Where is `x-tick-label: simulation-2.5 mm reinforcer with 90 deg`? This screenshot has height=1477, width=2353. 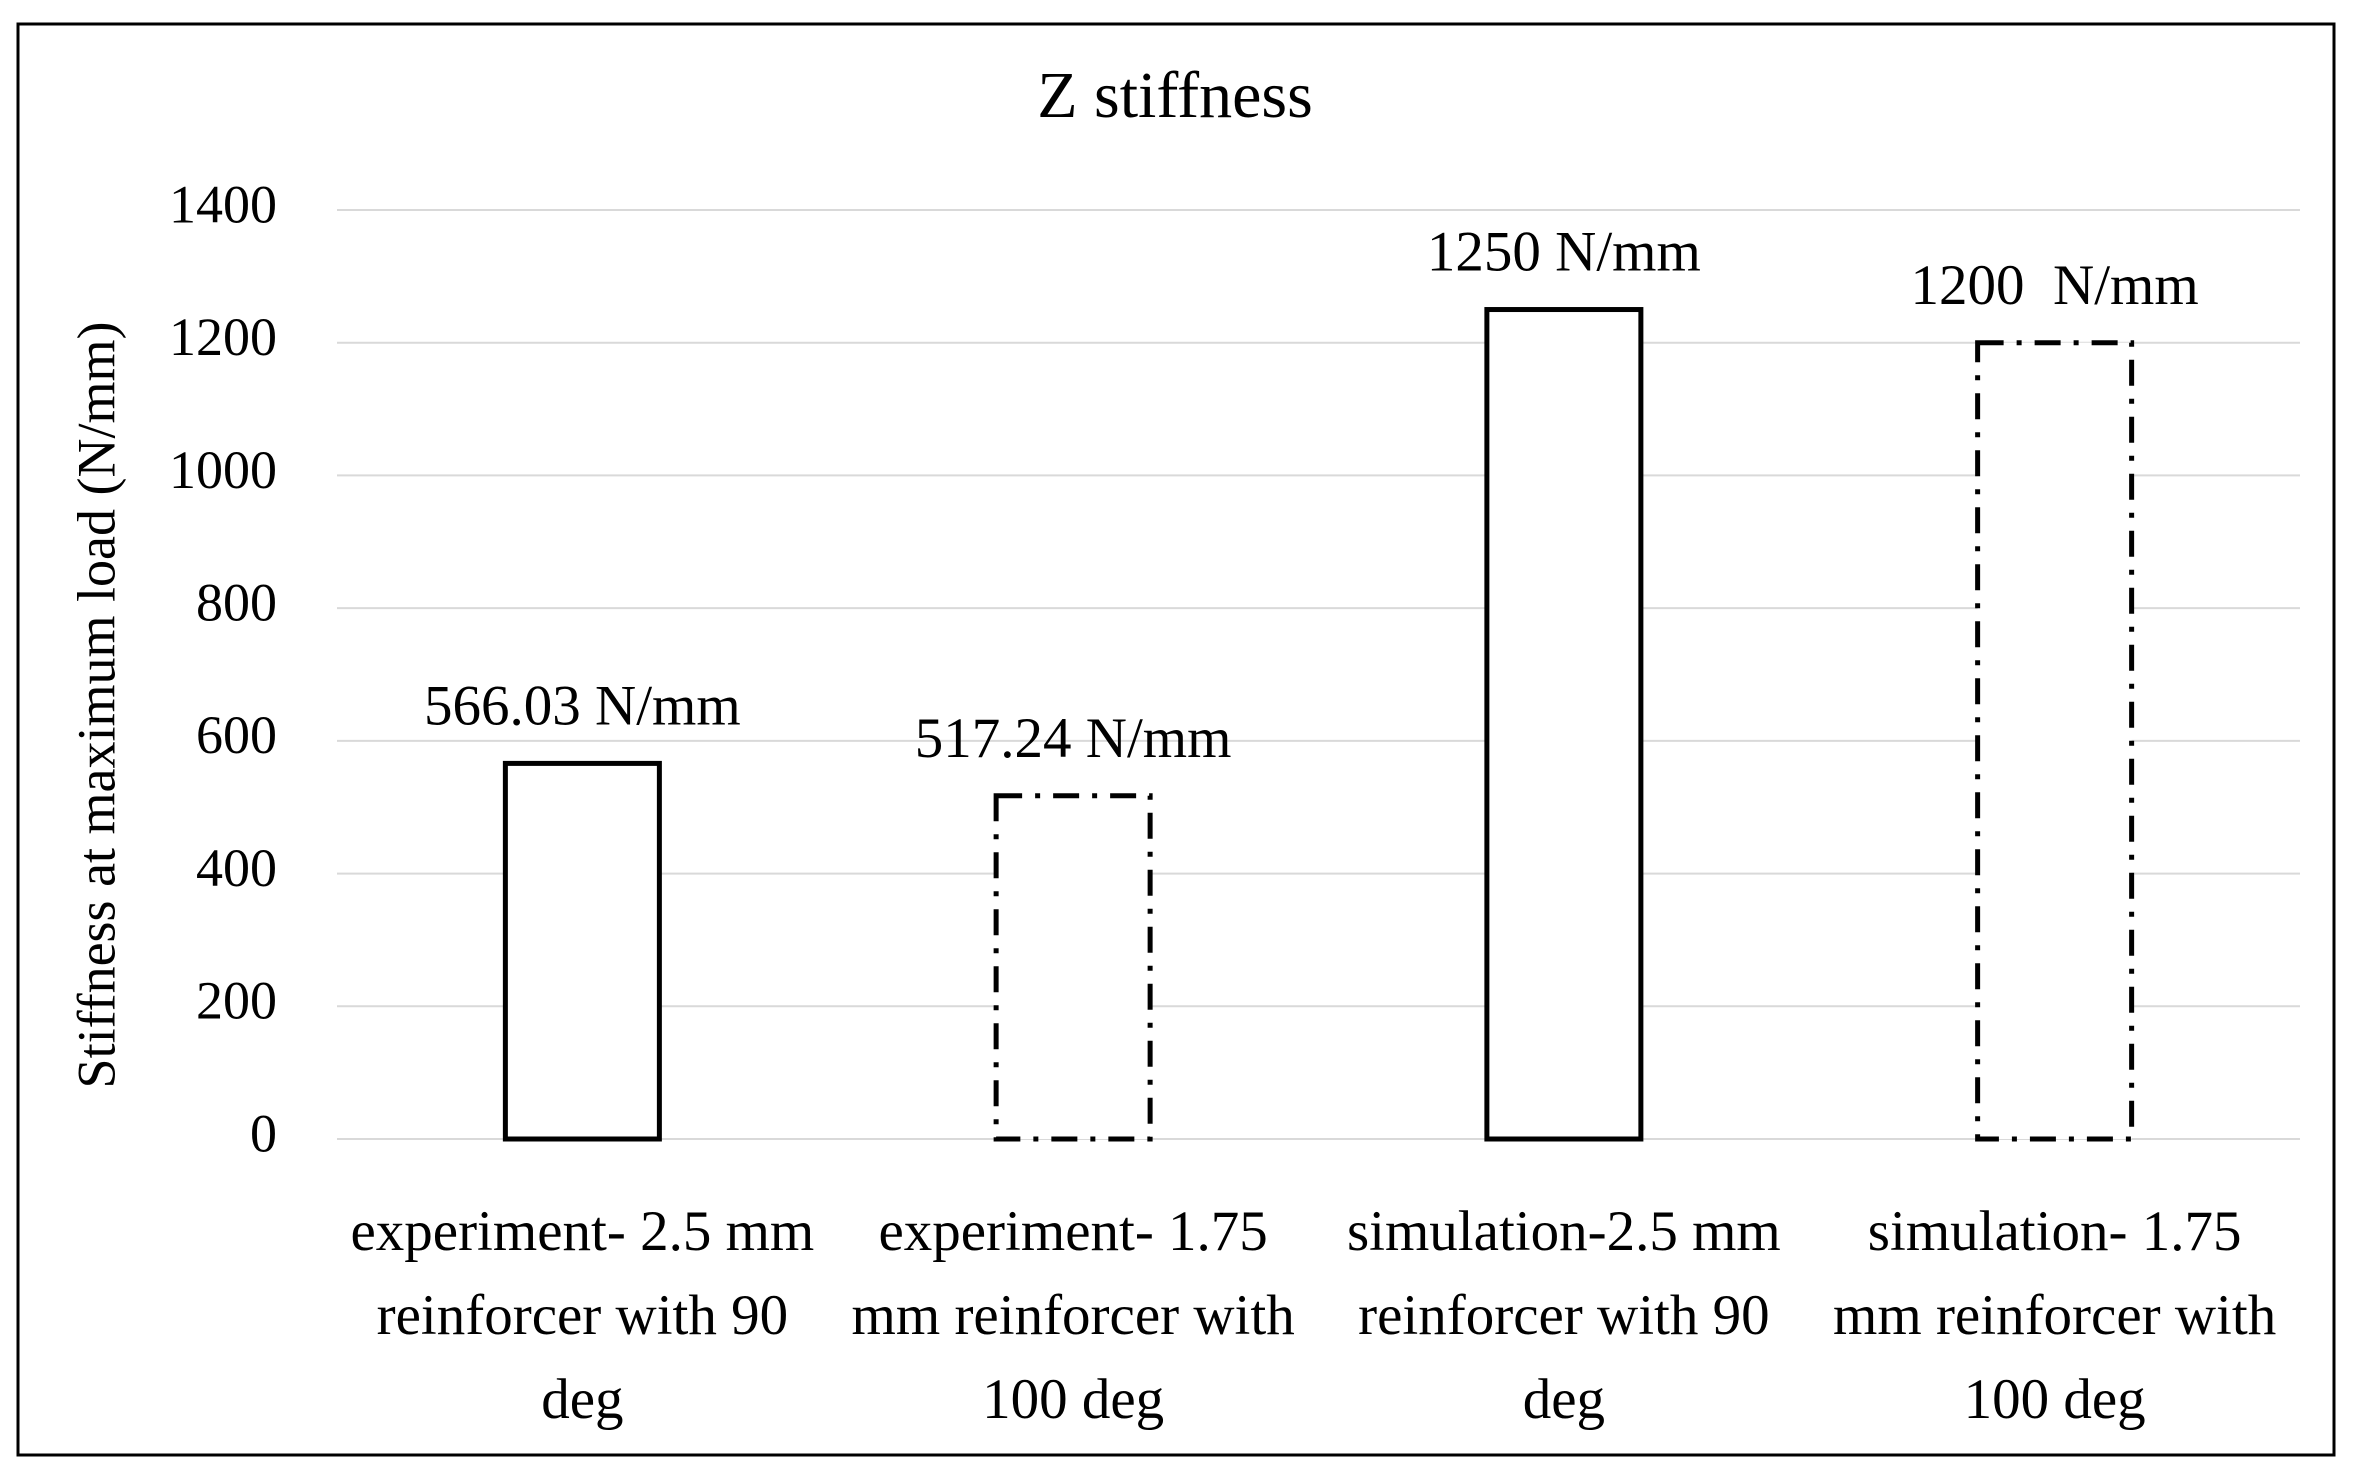 x-tick-label: simulation-2.5 mm reinforcer with 90 deg is located at coordinates (1571, 1315).